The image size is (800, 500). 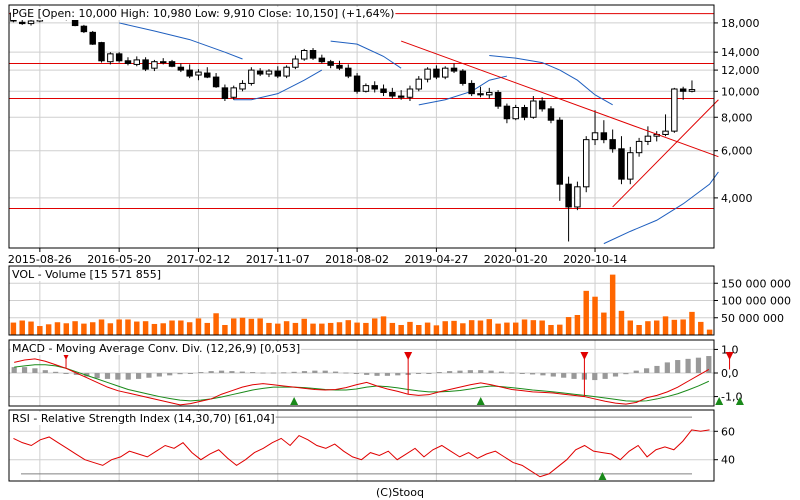 What do you see at coordinates (199, 259) in the screenshot?
I see `x-axis-date-label: 2017-02-12` at bounding box center [199, 259].